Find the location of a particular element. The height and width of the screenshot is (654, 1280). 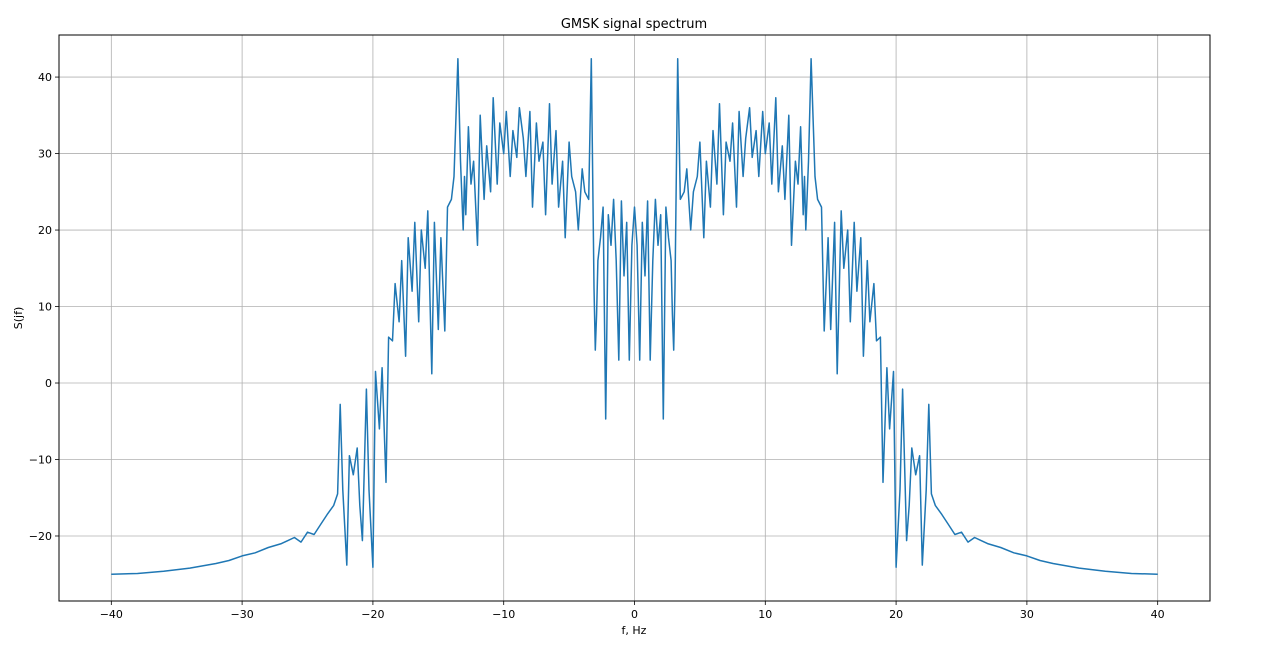

y-tick-label: −10 is located at coordinates (40, 460).